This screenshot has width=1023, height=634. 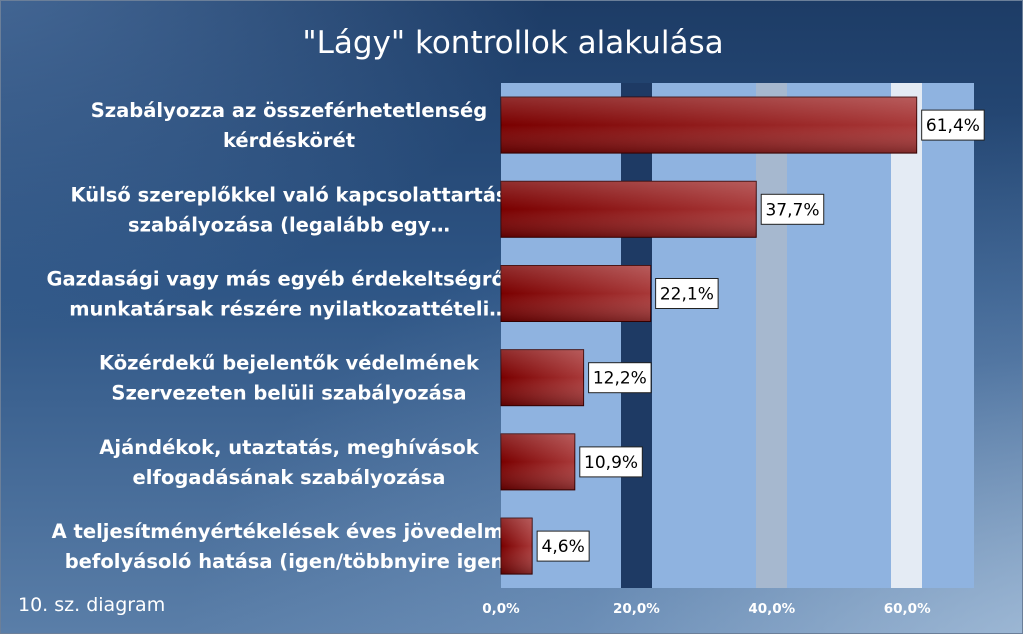 What do you see at coordinates (501, 609) in the screenshot?
I see `x-tick-label-1: 0,0%` at bounding box center [501, 609].